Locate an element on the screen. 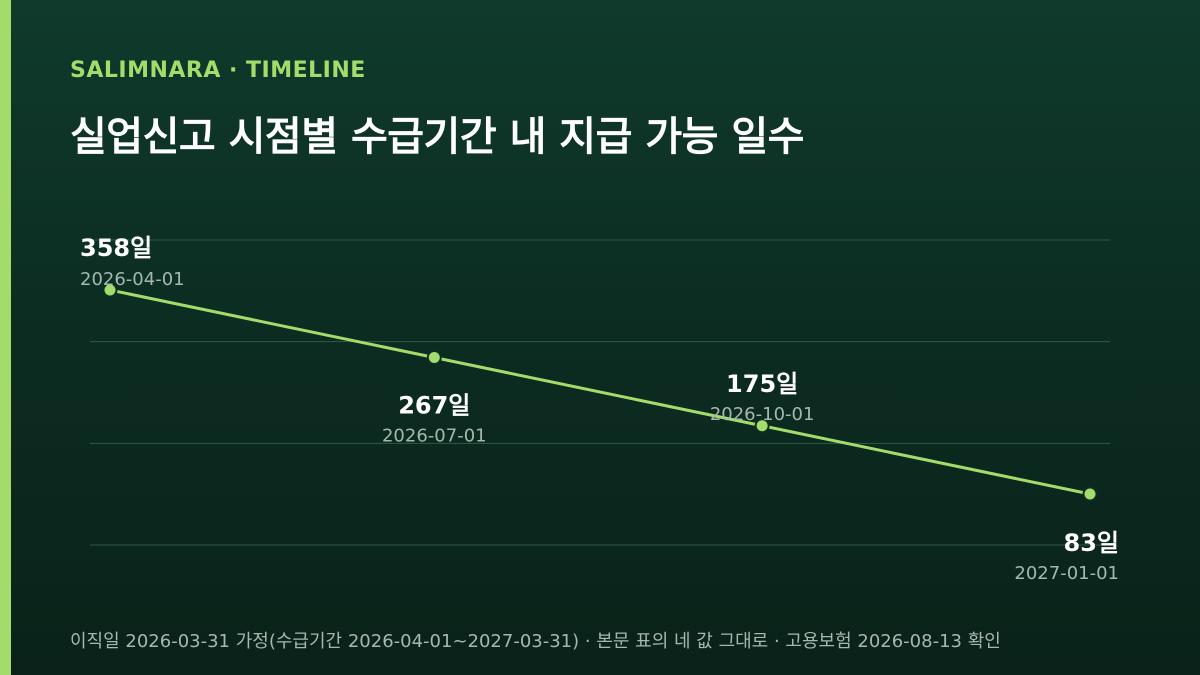 Image resolution: width=1200 pixels, height=675 pixels. date-label: 2026-10-01 is located at coordinates (762, 414).